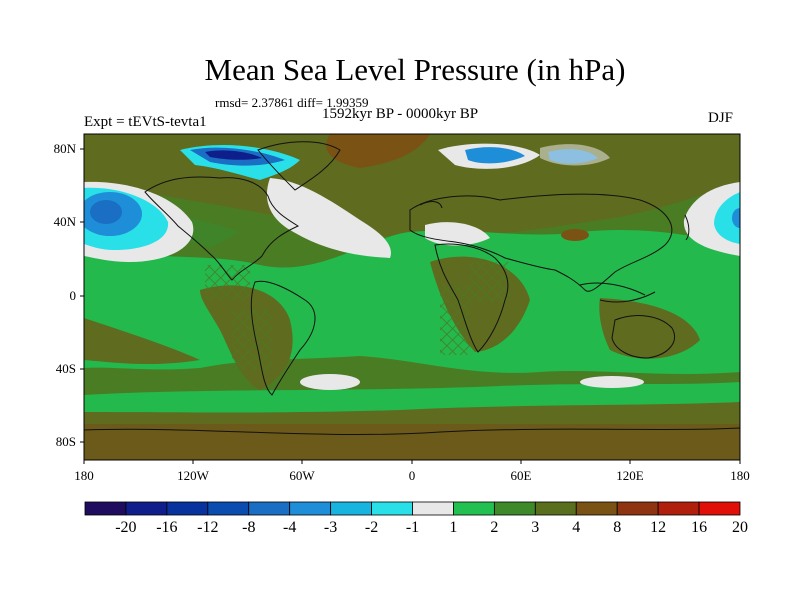 This screenshot has width=800, height=600. Describe the element at coordinates (575, 235) in the screenshot. I see `field-asia-high` at that location.